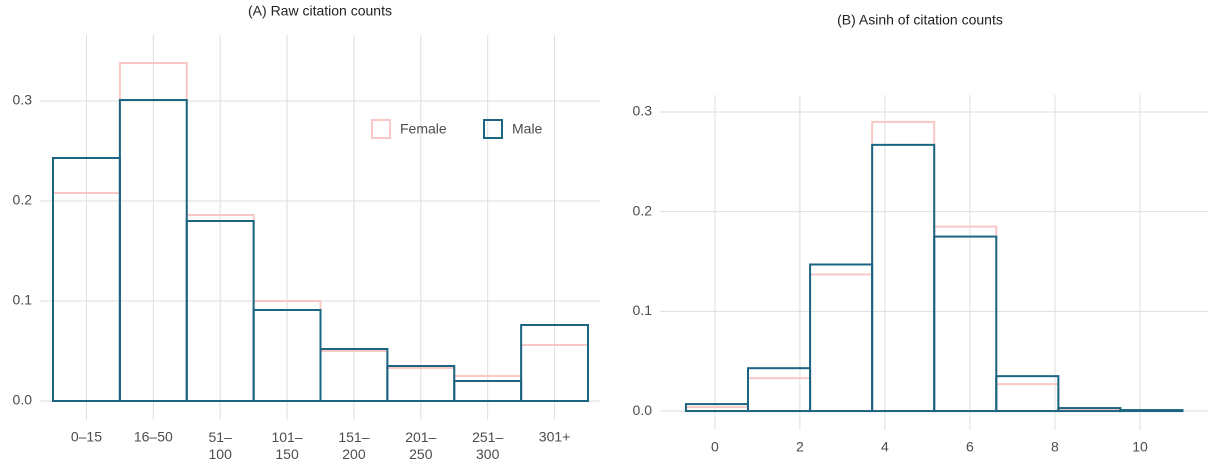 The width and height of the screenshot is (1214, 466). Describe the element at coordinates (153, 437) in the screenshot. I see `x-tick-label: 16–50` at that location.